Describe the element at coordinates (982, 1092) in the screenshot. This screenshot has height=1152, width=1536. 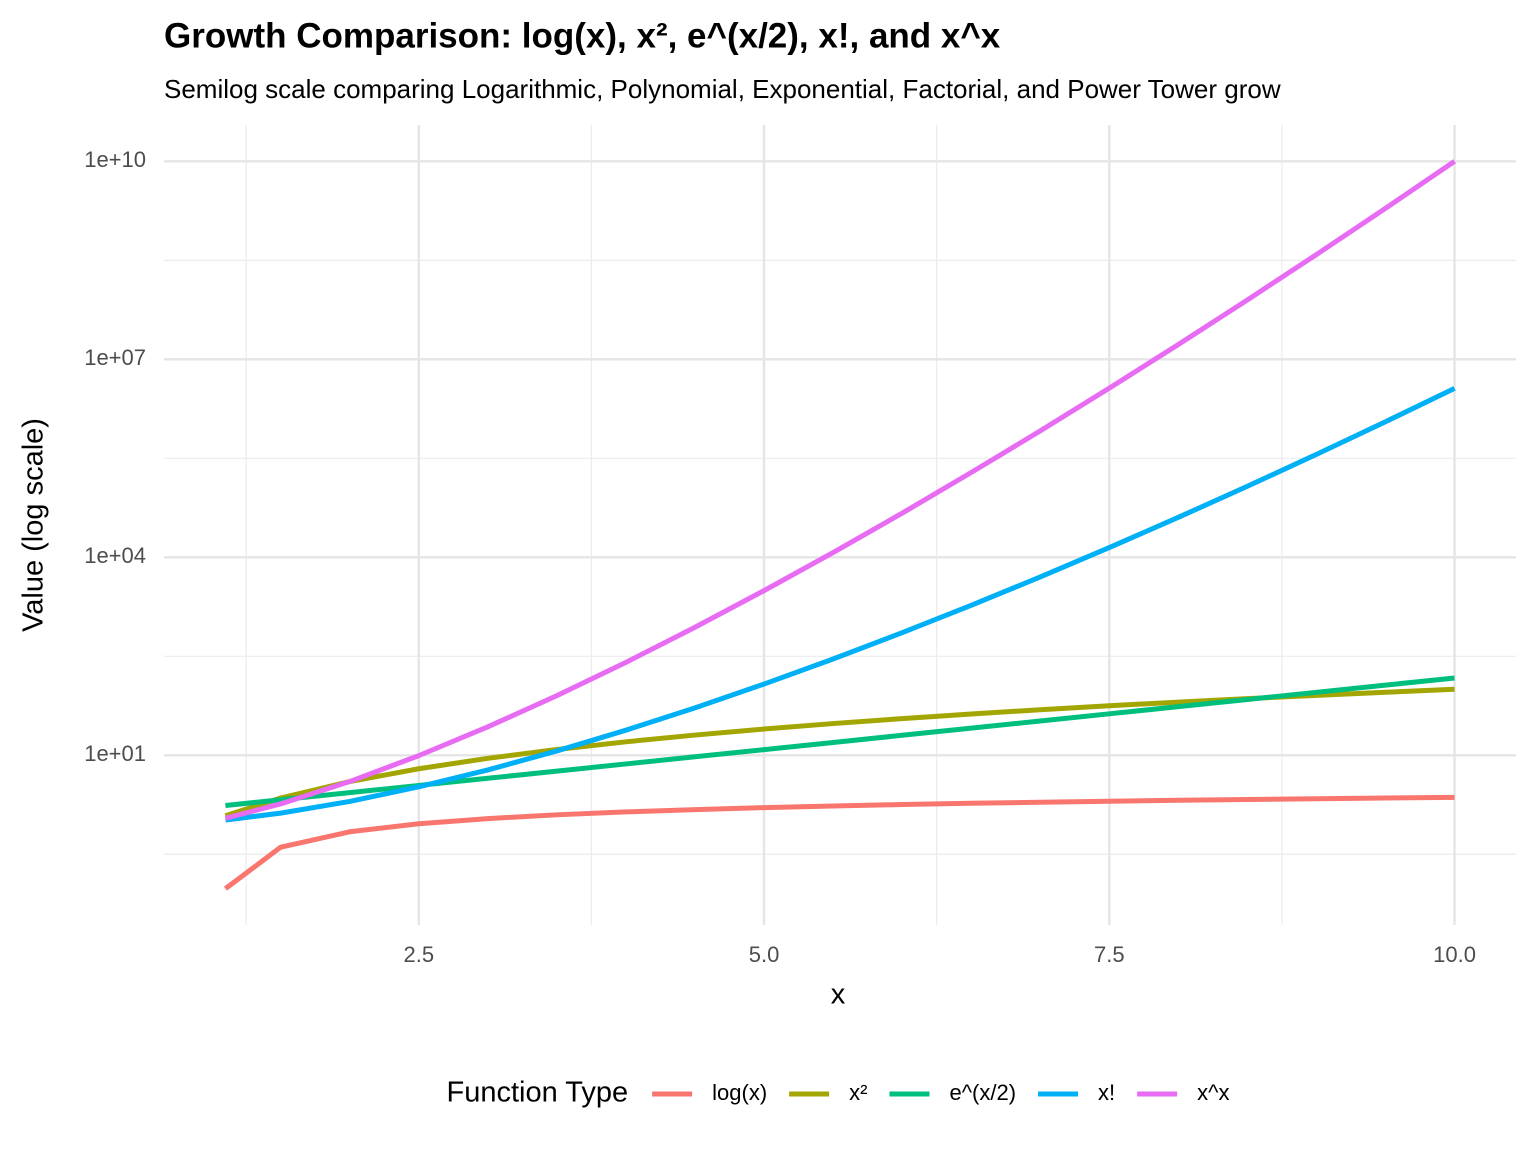
I see `legend-label: e^(x/2)` at that location.